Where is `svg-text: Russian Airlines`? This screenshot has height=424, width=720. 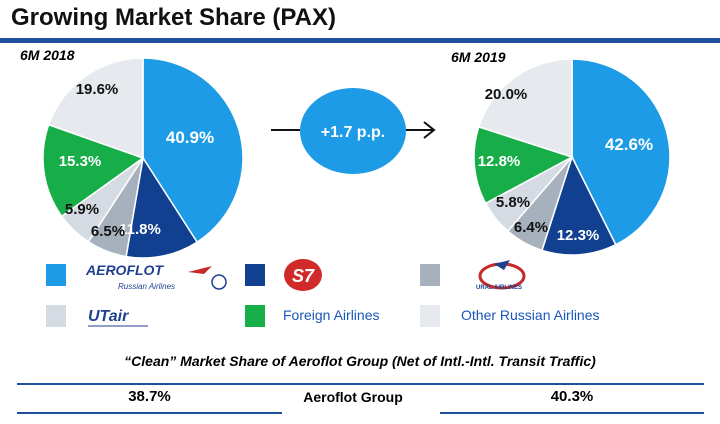 svg-text: Russian Airlines is located at coordinates (146, 286).